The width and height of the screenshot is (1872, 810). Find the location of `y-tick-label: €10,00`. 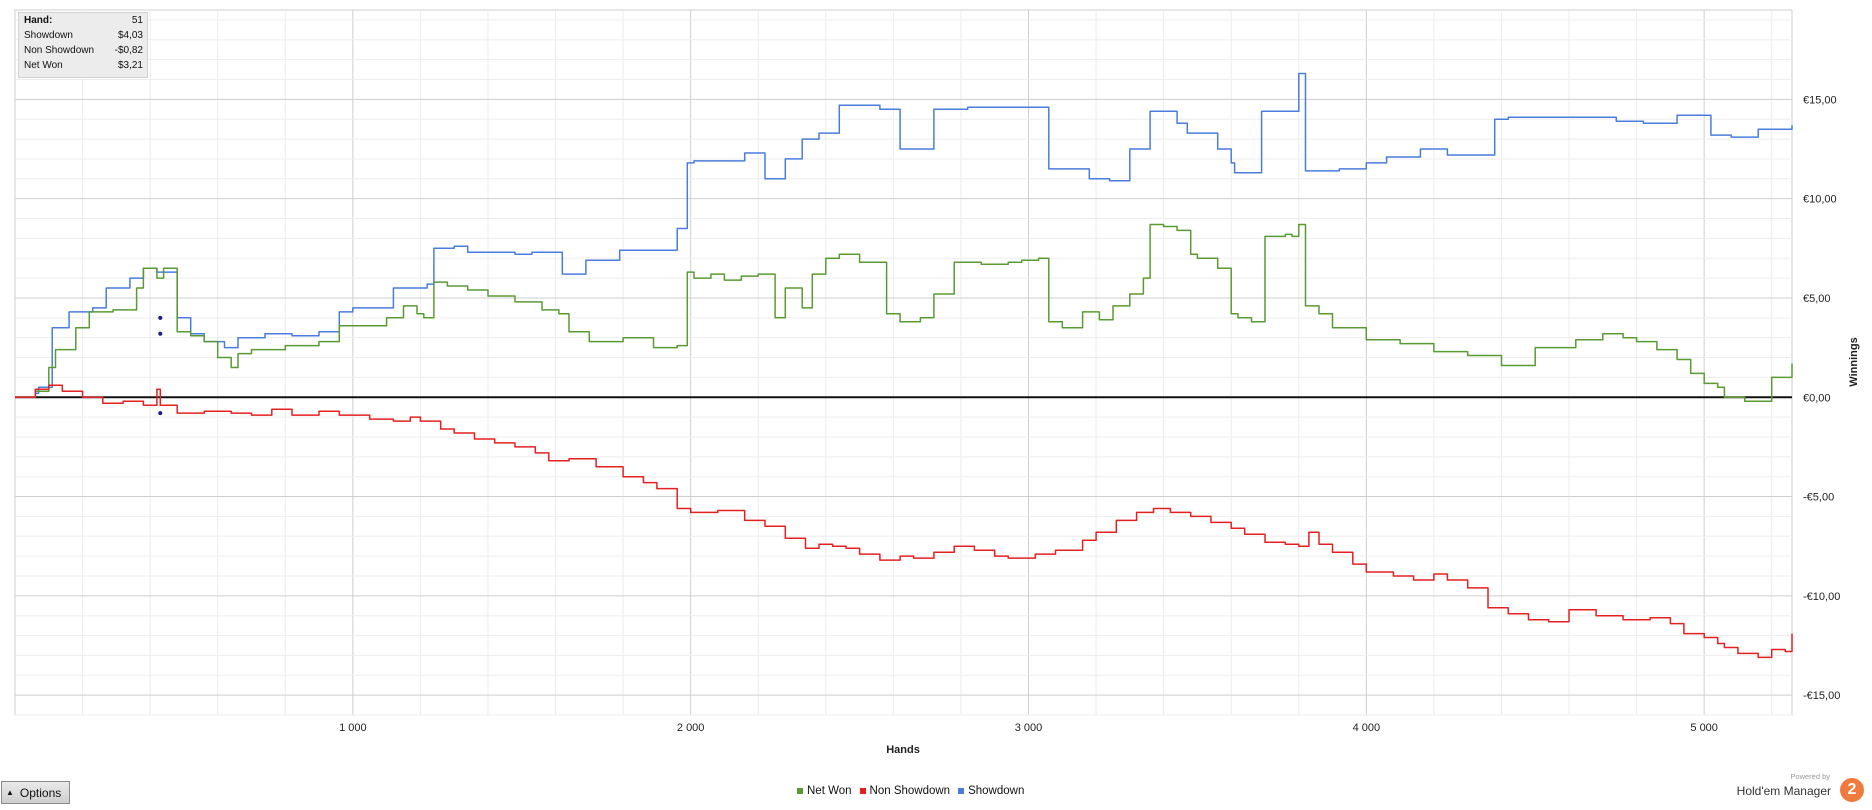

y-tick-label: €10,00 is located at coordinates (1820, 200).